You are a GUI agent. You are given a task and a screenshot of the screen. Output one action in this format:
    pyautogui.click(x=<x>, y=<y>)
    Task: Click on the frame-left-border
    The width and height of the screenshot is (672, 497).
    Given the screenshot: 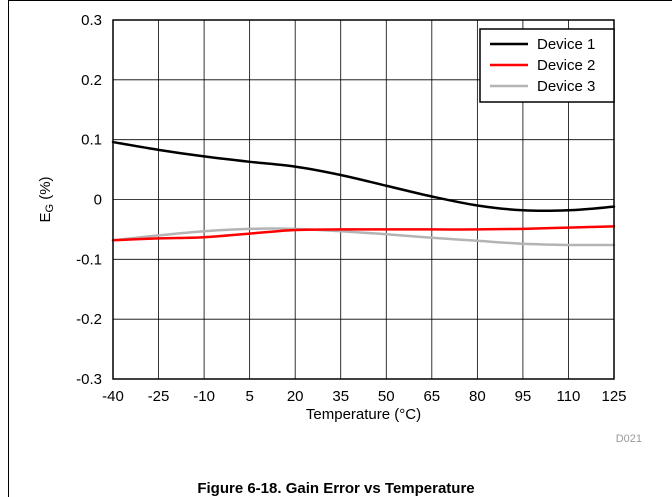 What is the action you would take?
    pyautogui.click(x=8, y=248)
    